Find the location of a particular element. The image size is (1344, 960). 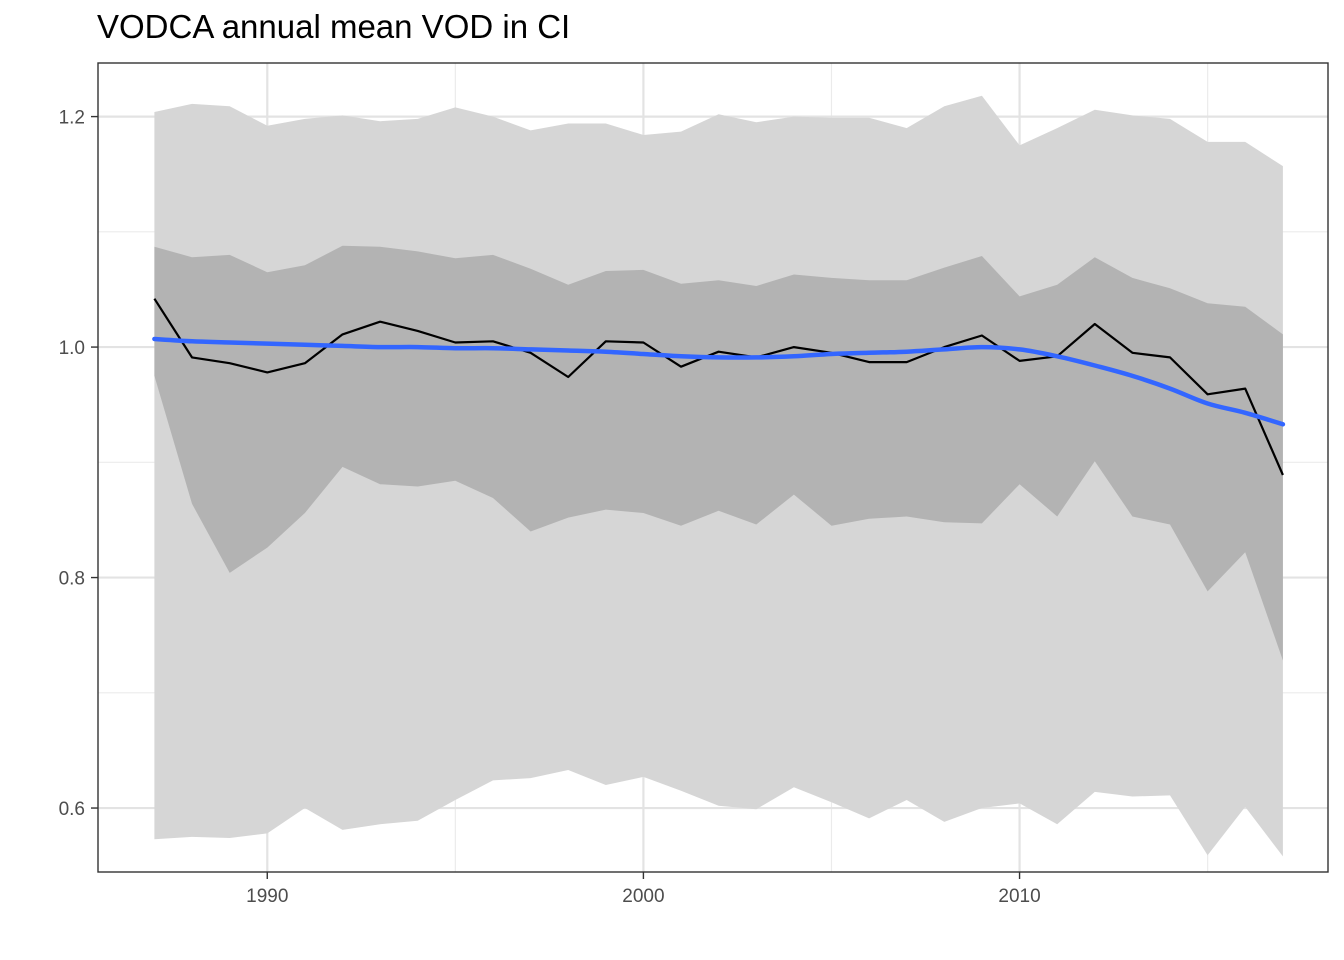

y-tick-label-0: 0.6 is located at coordinates (72, 809).